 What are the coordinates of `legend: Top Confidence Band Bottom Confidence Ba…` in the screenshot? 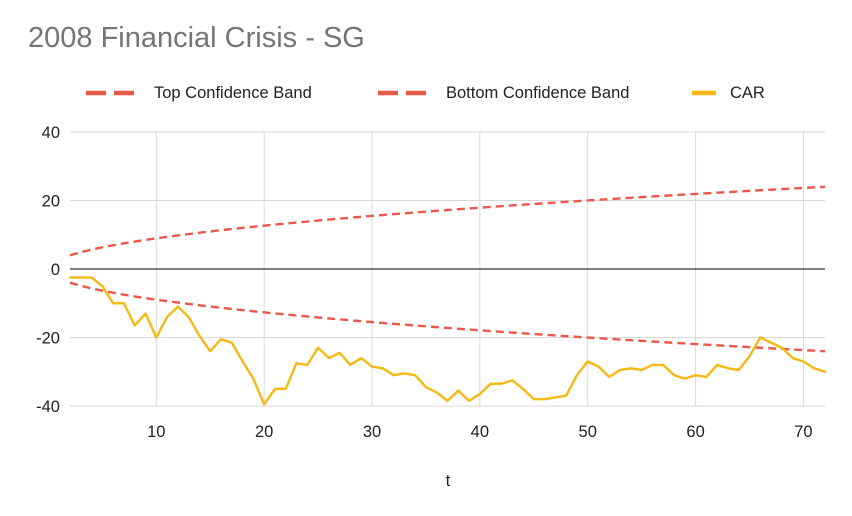 It's located at (426, 93).